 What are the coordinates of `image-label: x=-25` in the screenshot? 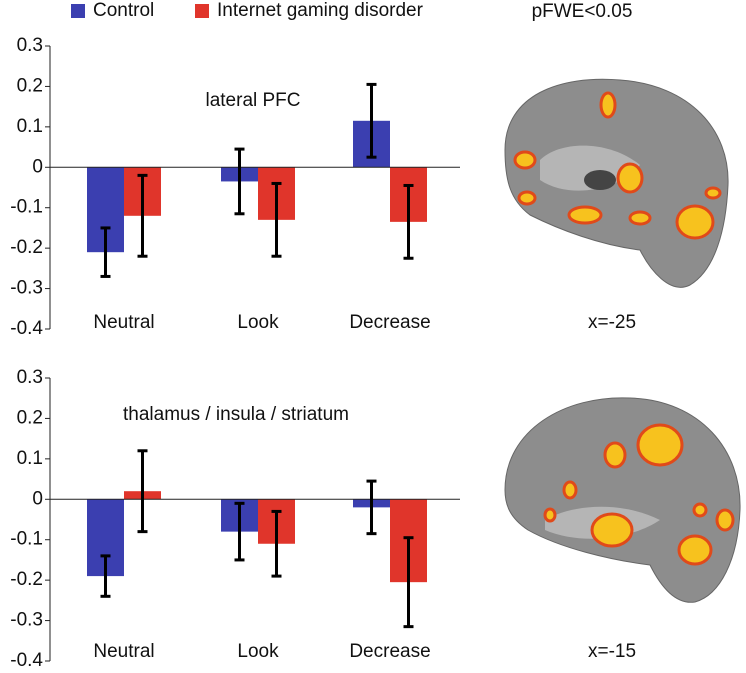 It's located at (612, 322).